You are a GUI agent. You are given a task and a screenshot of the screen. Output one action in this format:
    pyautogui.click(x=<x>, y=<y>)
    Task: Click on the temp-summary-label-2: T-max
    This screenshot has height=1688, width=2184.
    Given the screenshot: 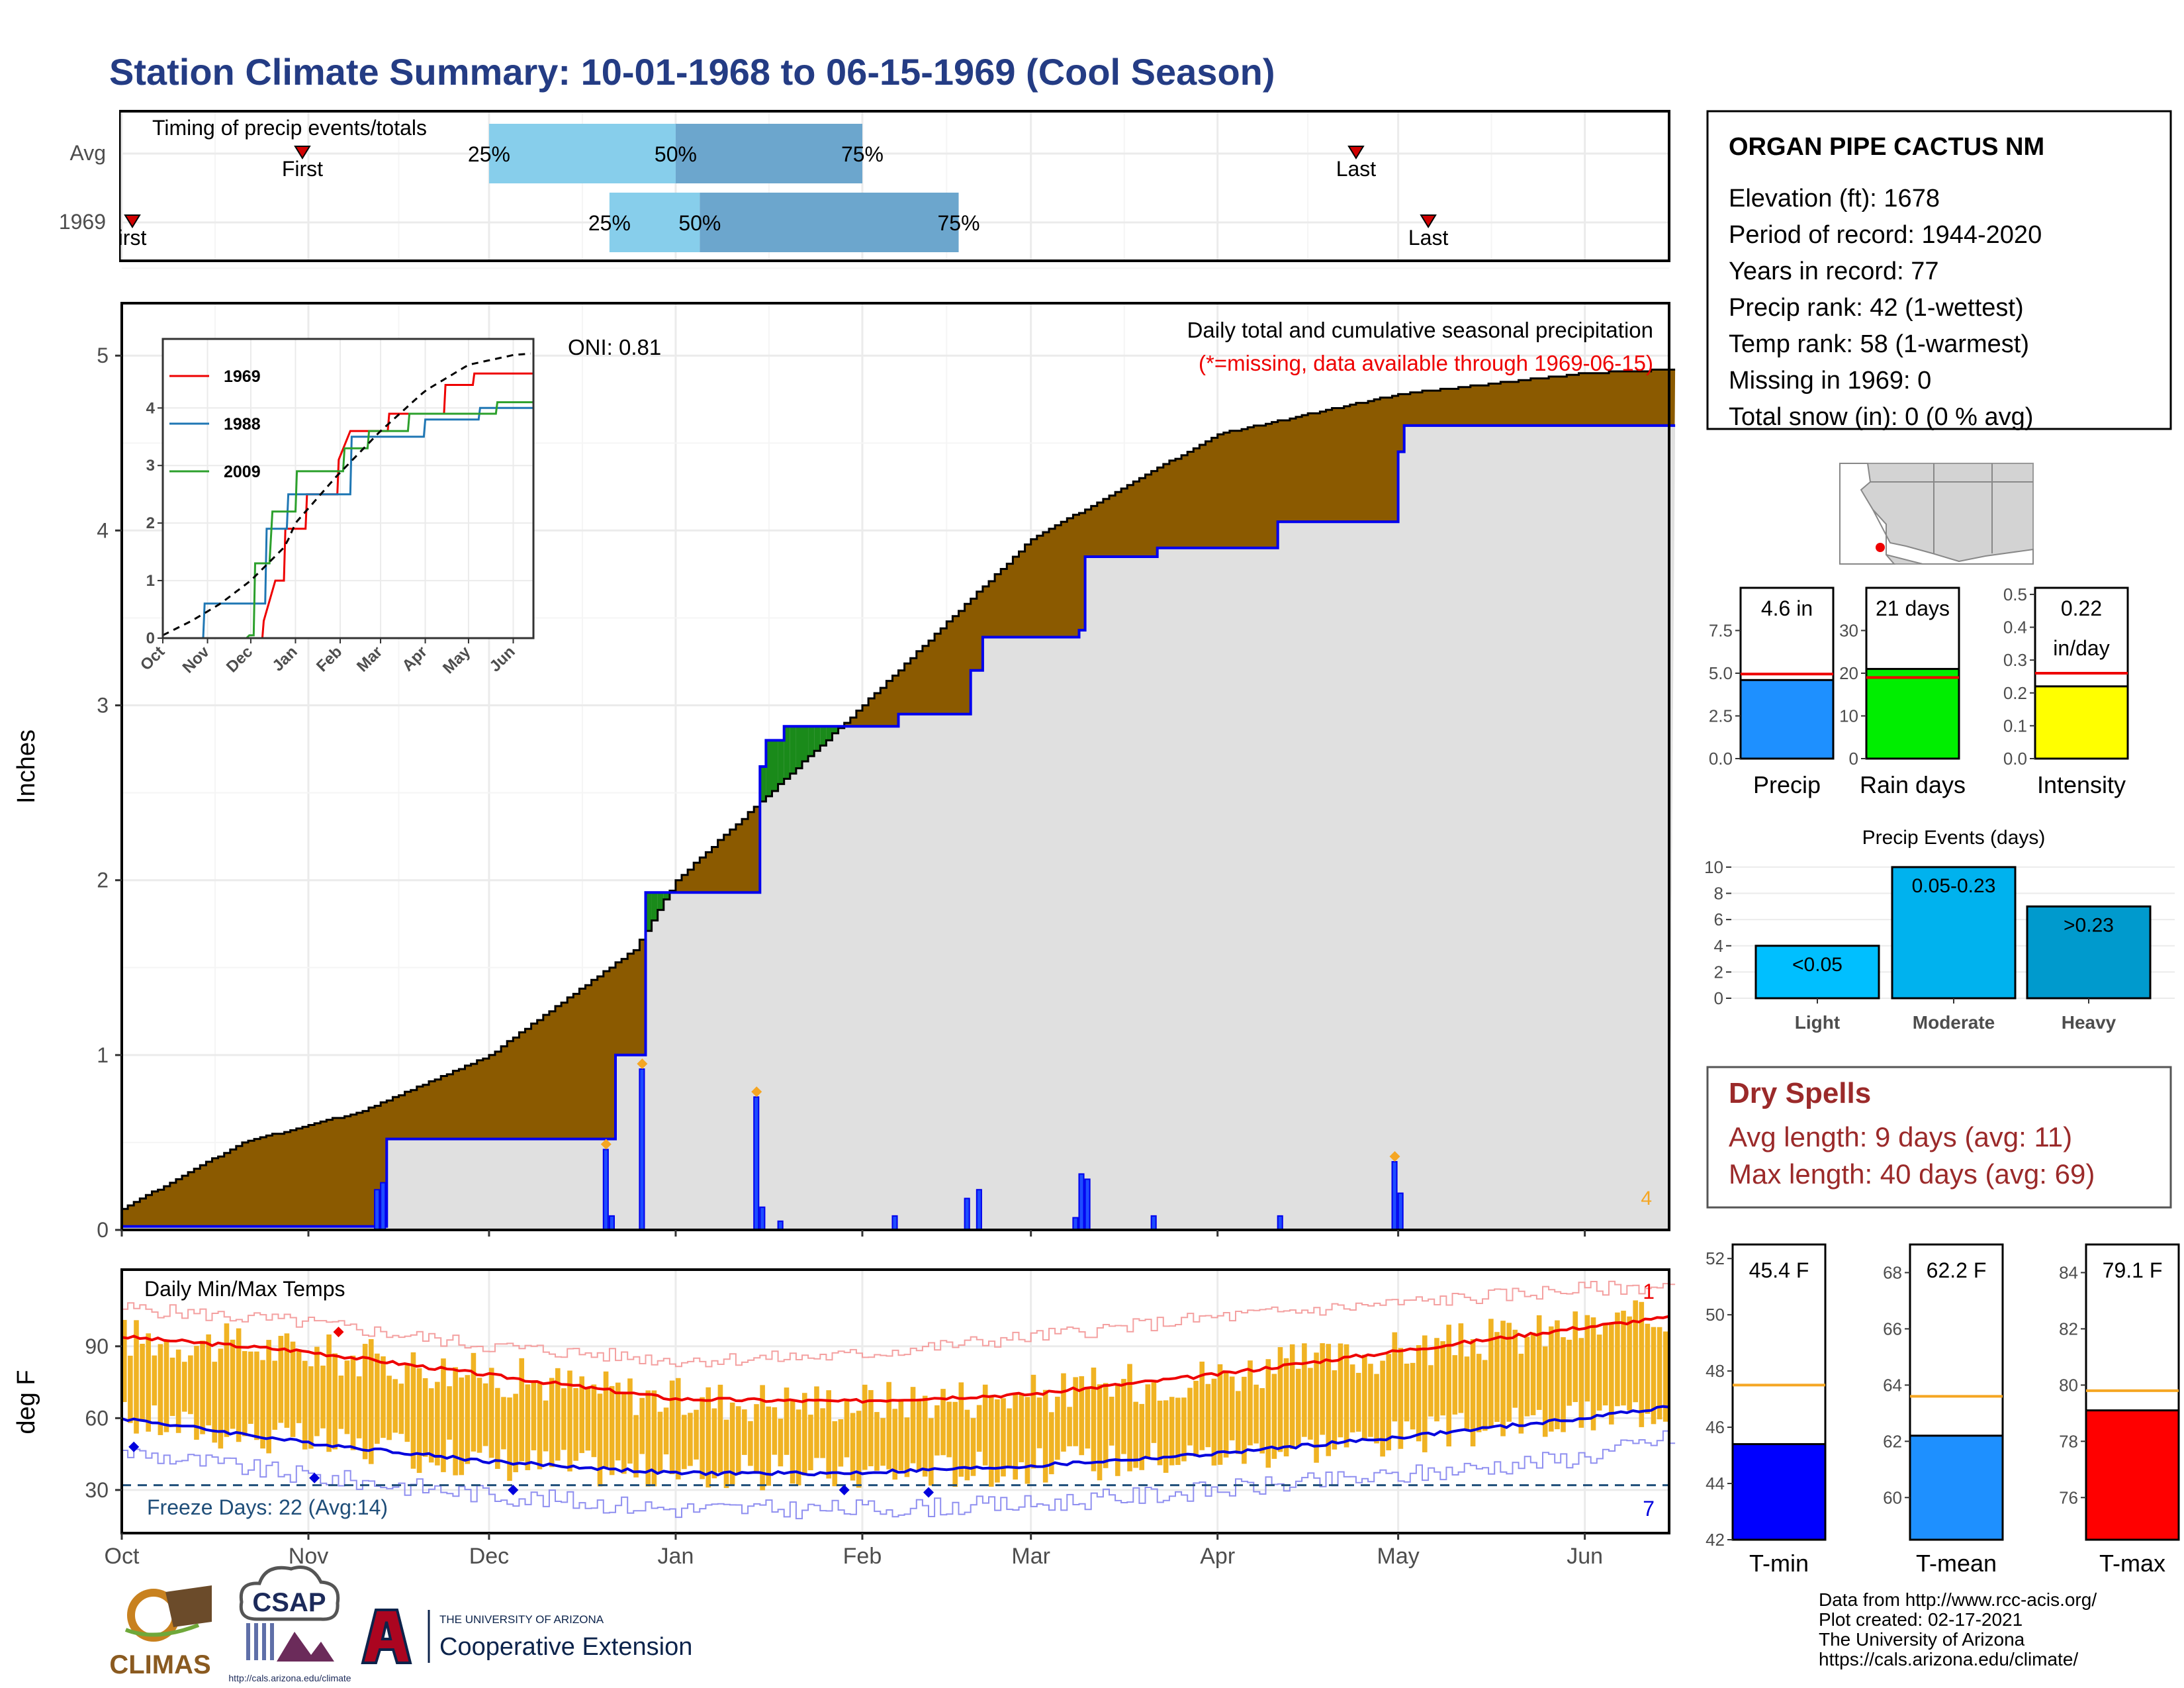 What is the action you would take?
    pyautogui.click(x=2132, y=1563)
    